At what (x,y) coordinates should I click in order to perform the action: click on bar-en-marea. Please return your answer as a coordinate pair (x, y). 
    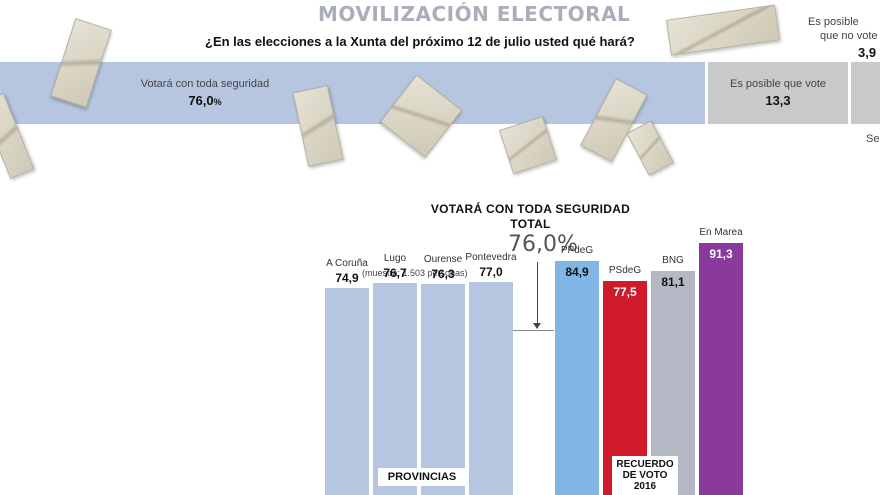
    Looking at the image, I should click on (721, 369).